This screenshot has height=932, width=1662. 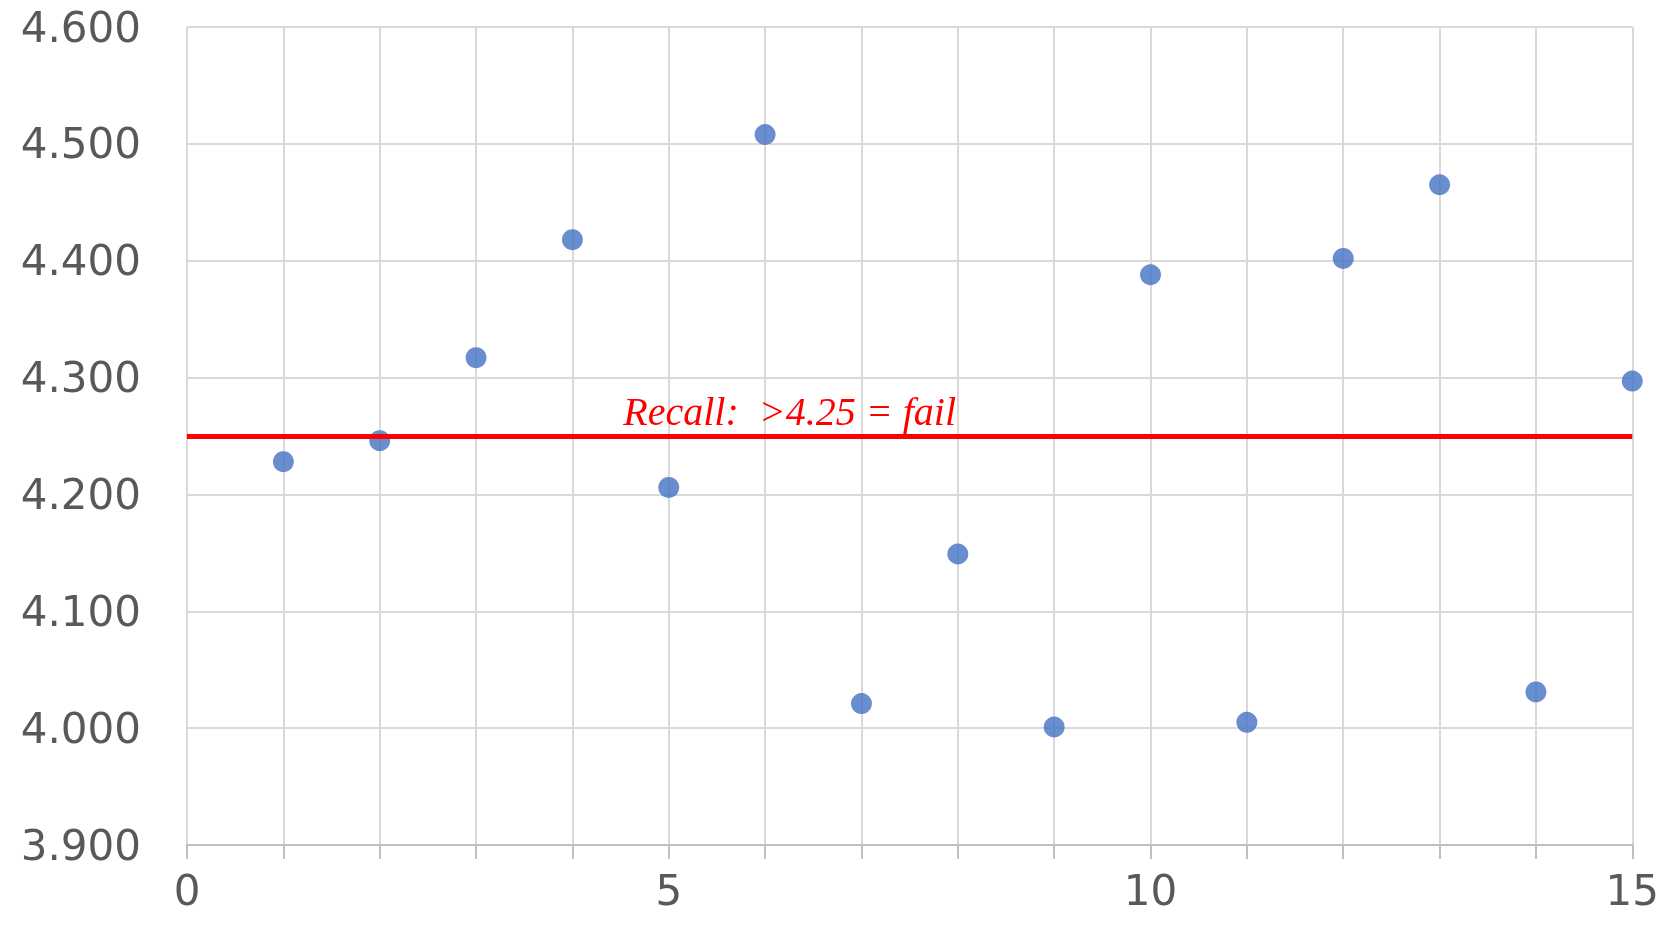 I want to click on y-tick-label: 3.900, so click(x=80, y=845).